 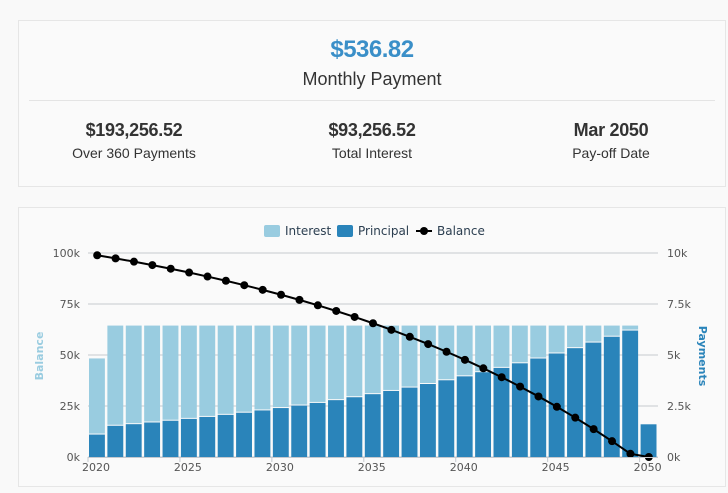 I want to click on right-tick-label: 10k, so click(x=677, y=253).